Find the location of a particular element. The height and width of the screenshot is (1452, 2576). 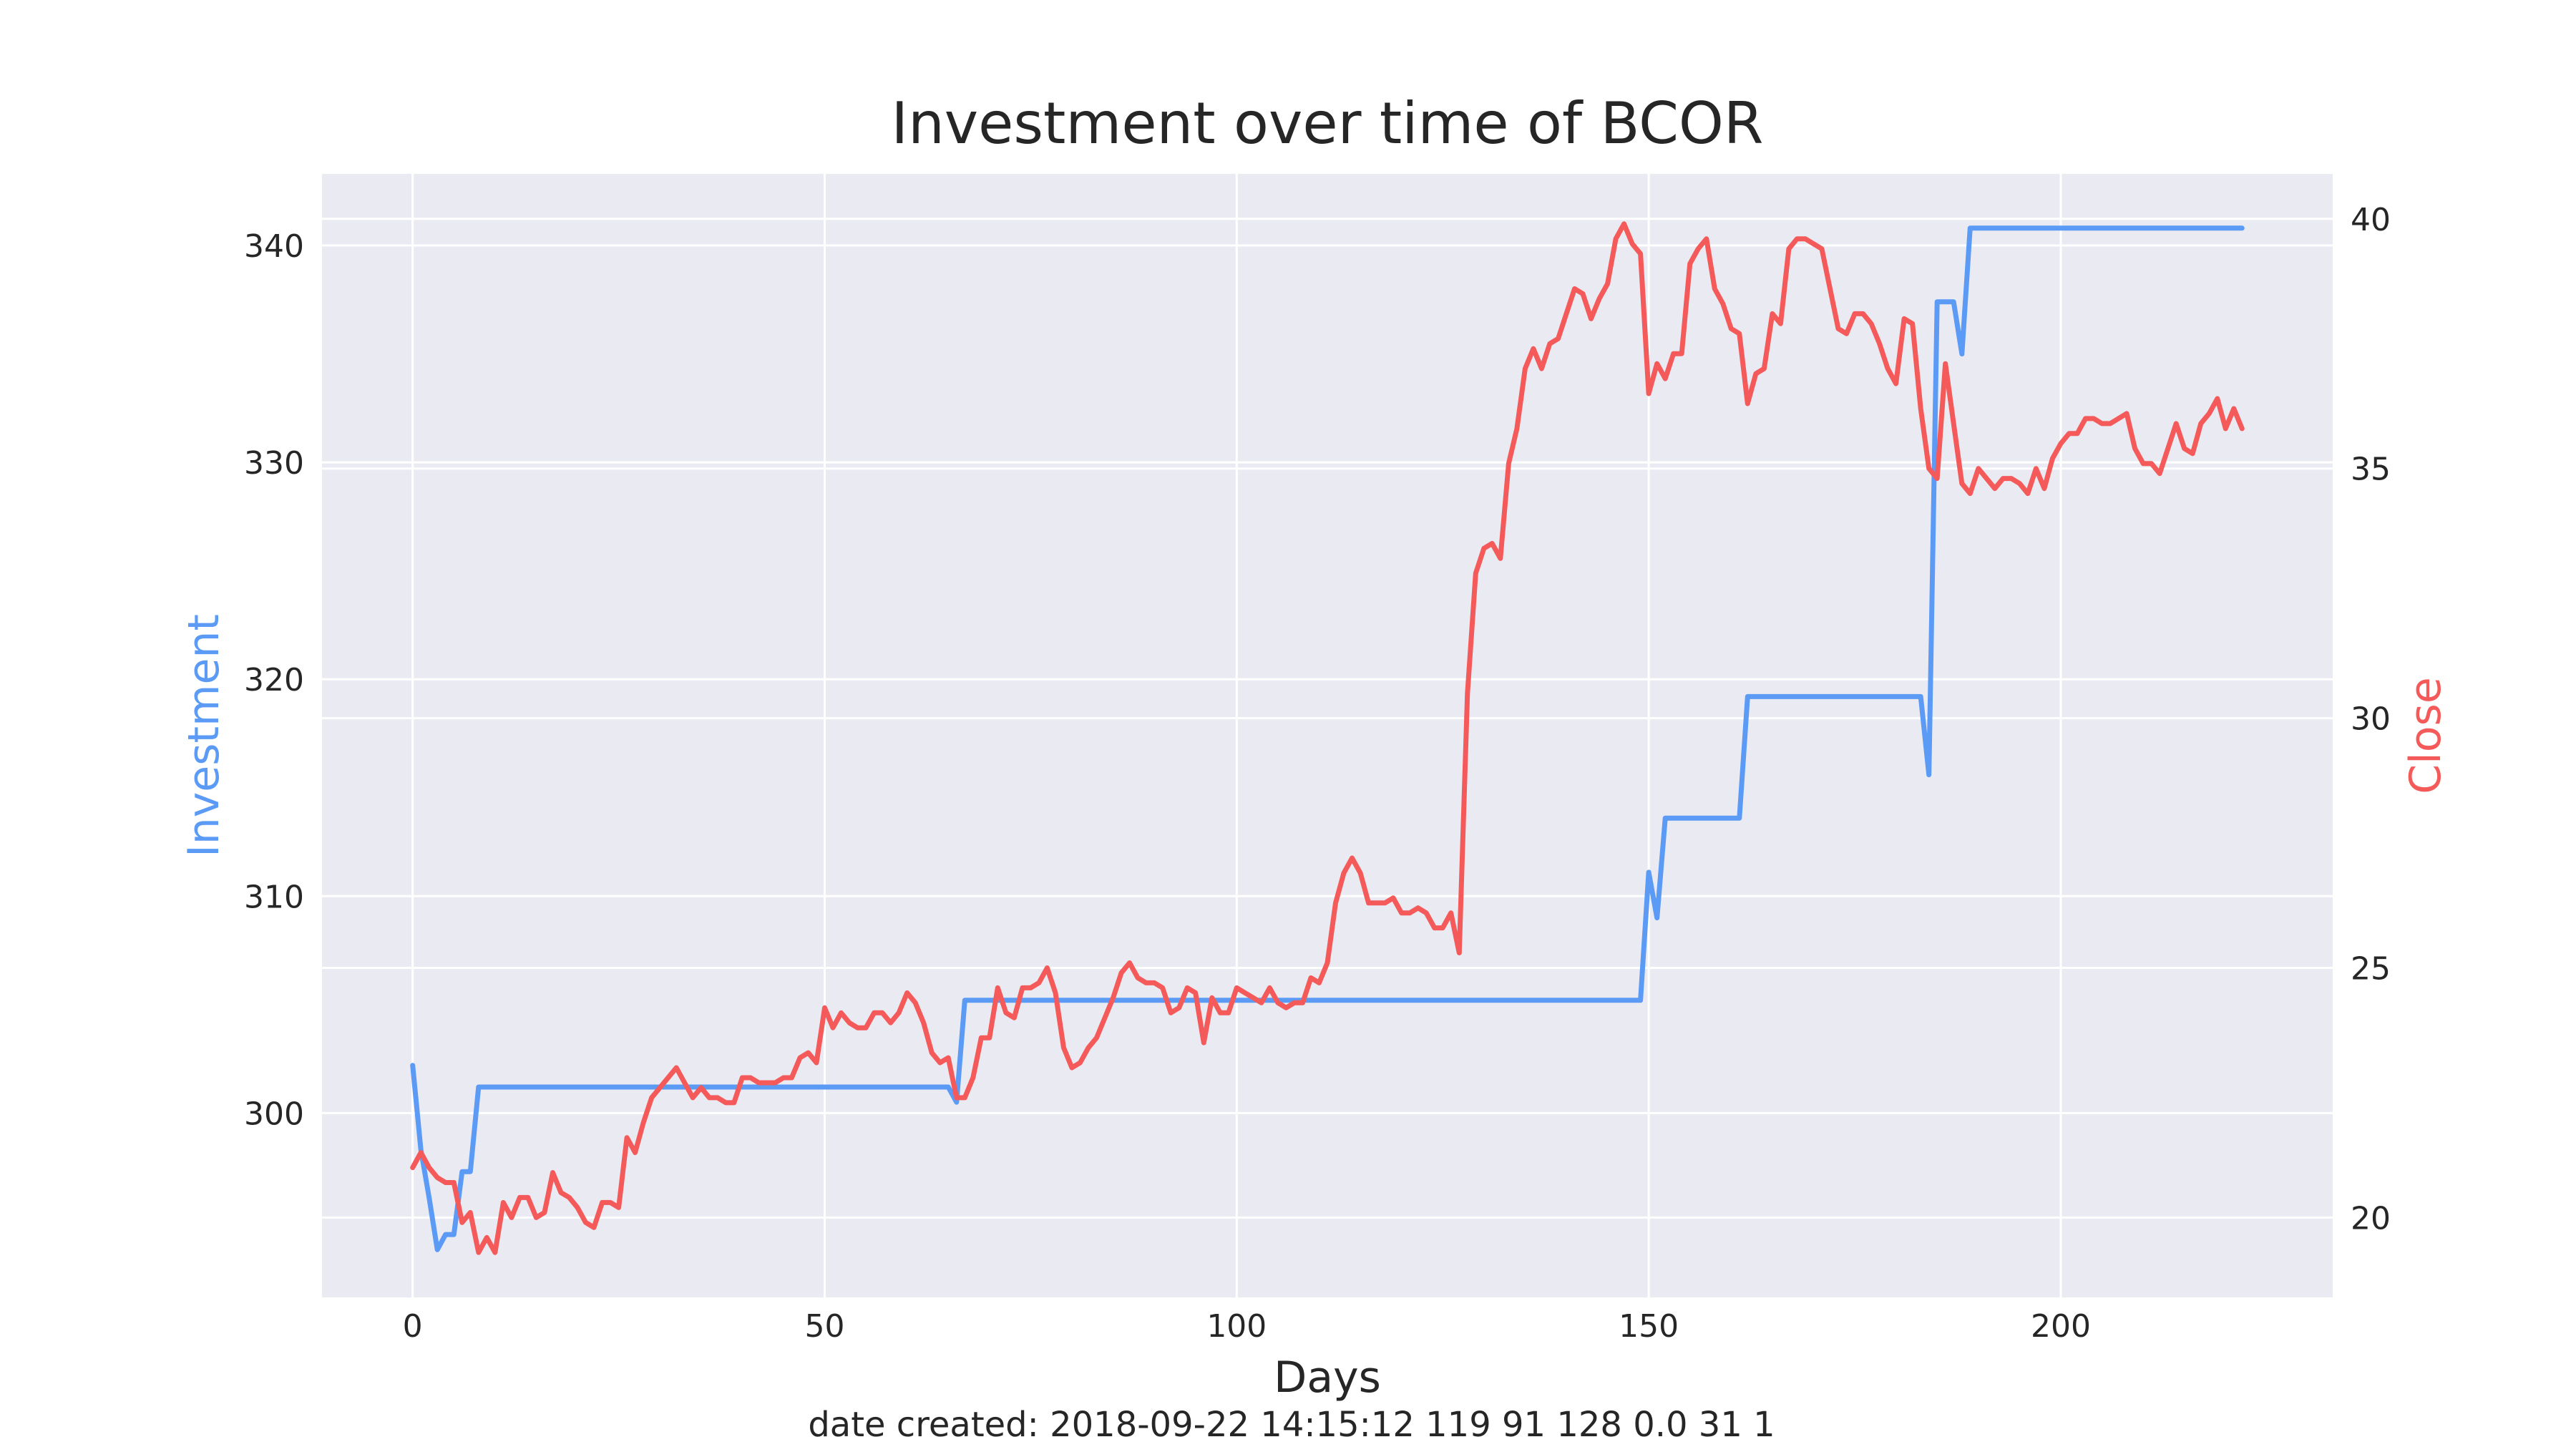

x-tick-label: 0 is located at coordinates (413, 1326).